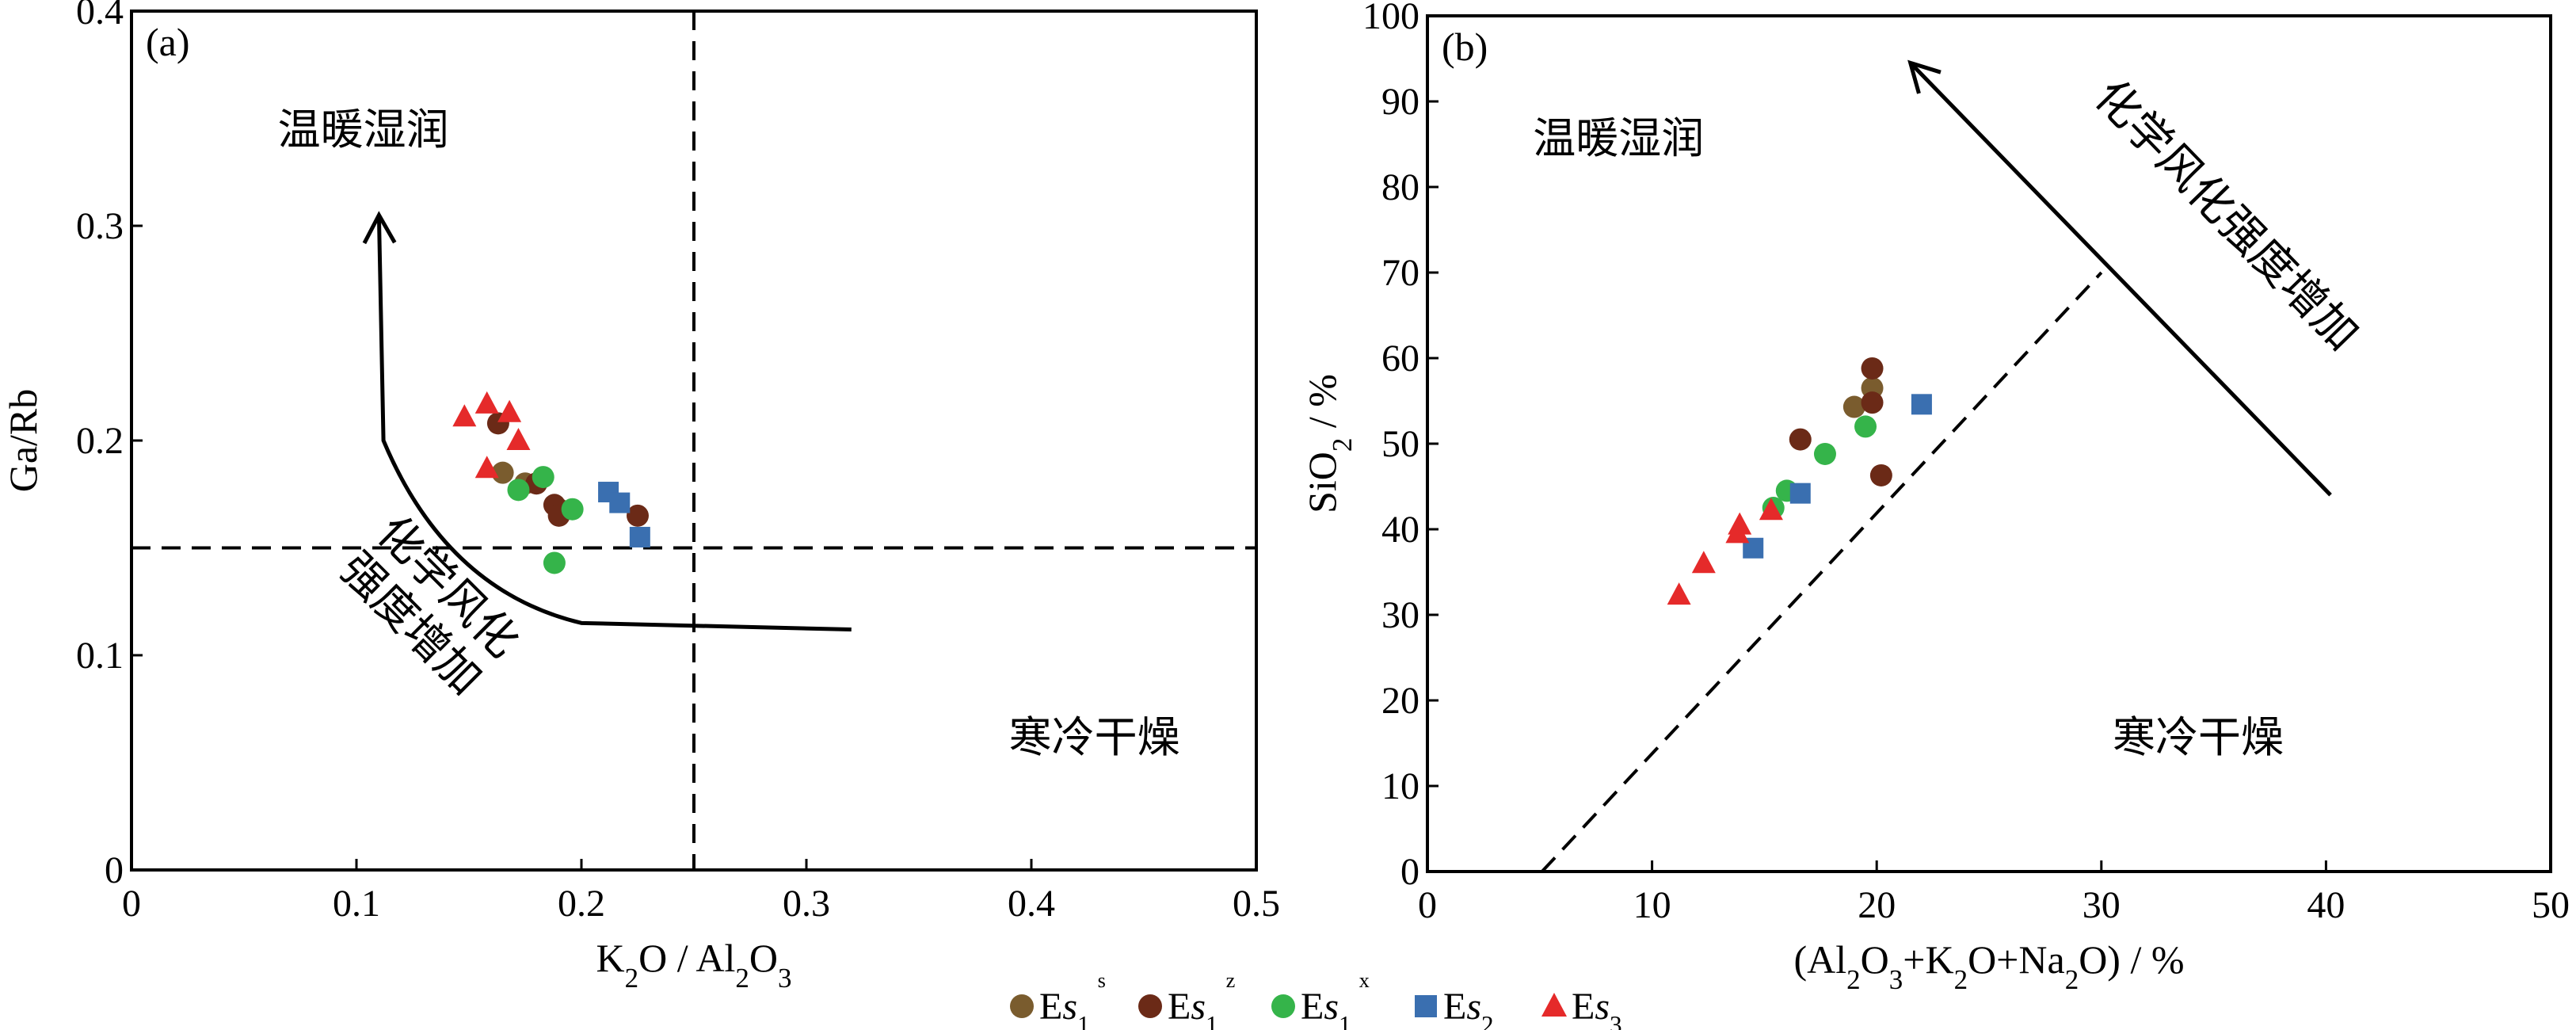 The image size is (2576, 1030). Describe the element at coordinates (1150, 1006) in the screenshot. I see `legend-marker-Es1z` at that location.